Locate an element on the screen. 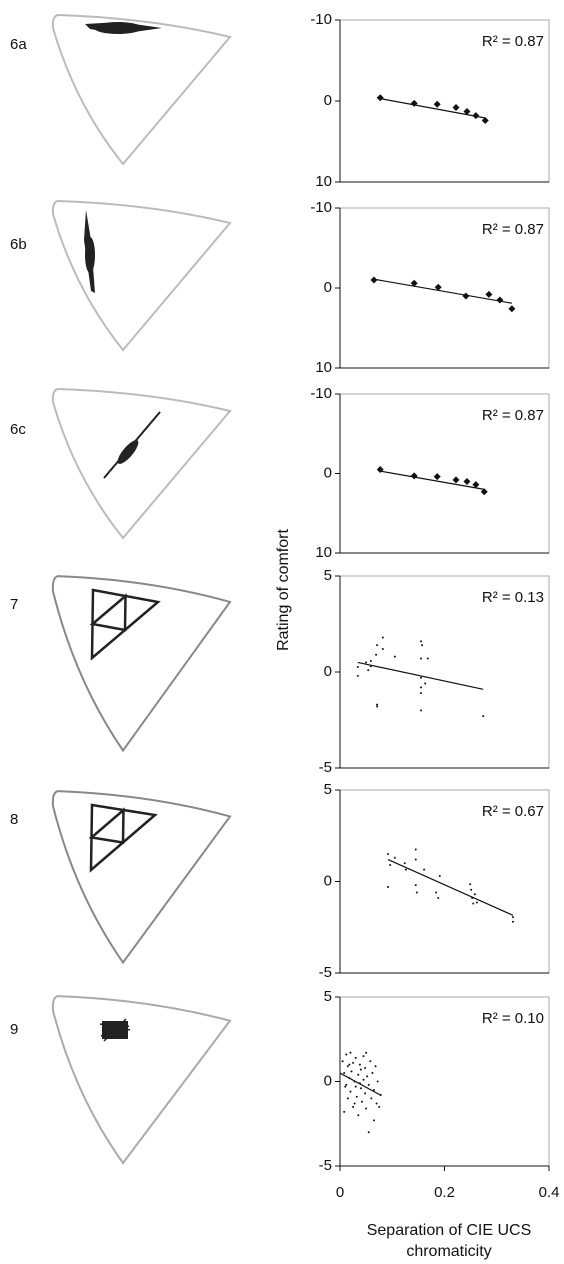  r-squared-annotation: R² = 0.13 is located at coordinates (513, 597).